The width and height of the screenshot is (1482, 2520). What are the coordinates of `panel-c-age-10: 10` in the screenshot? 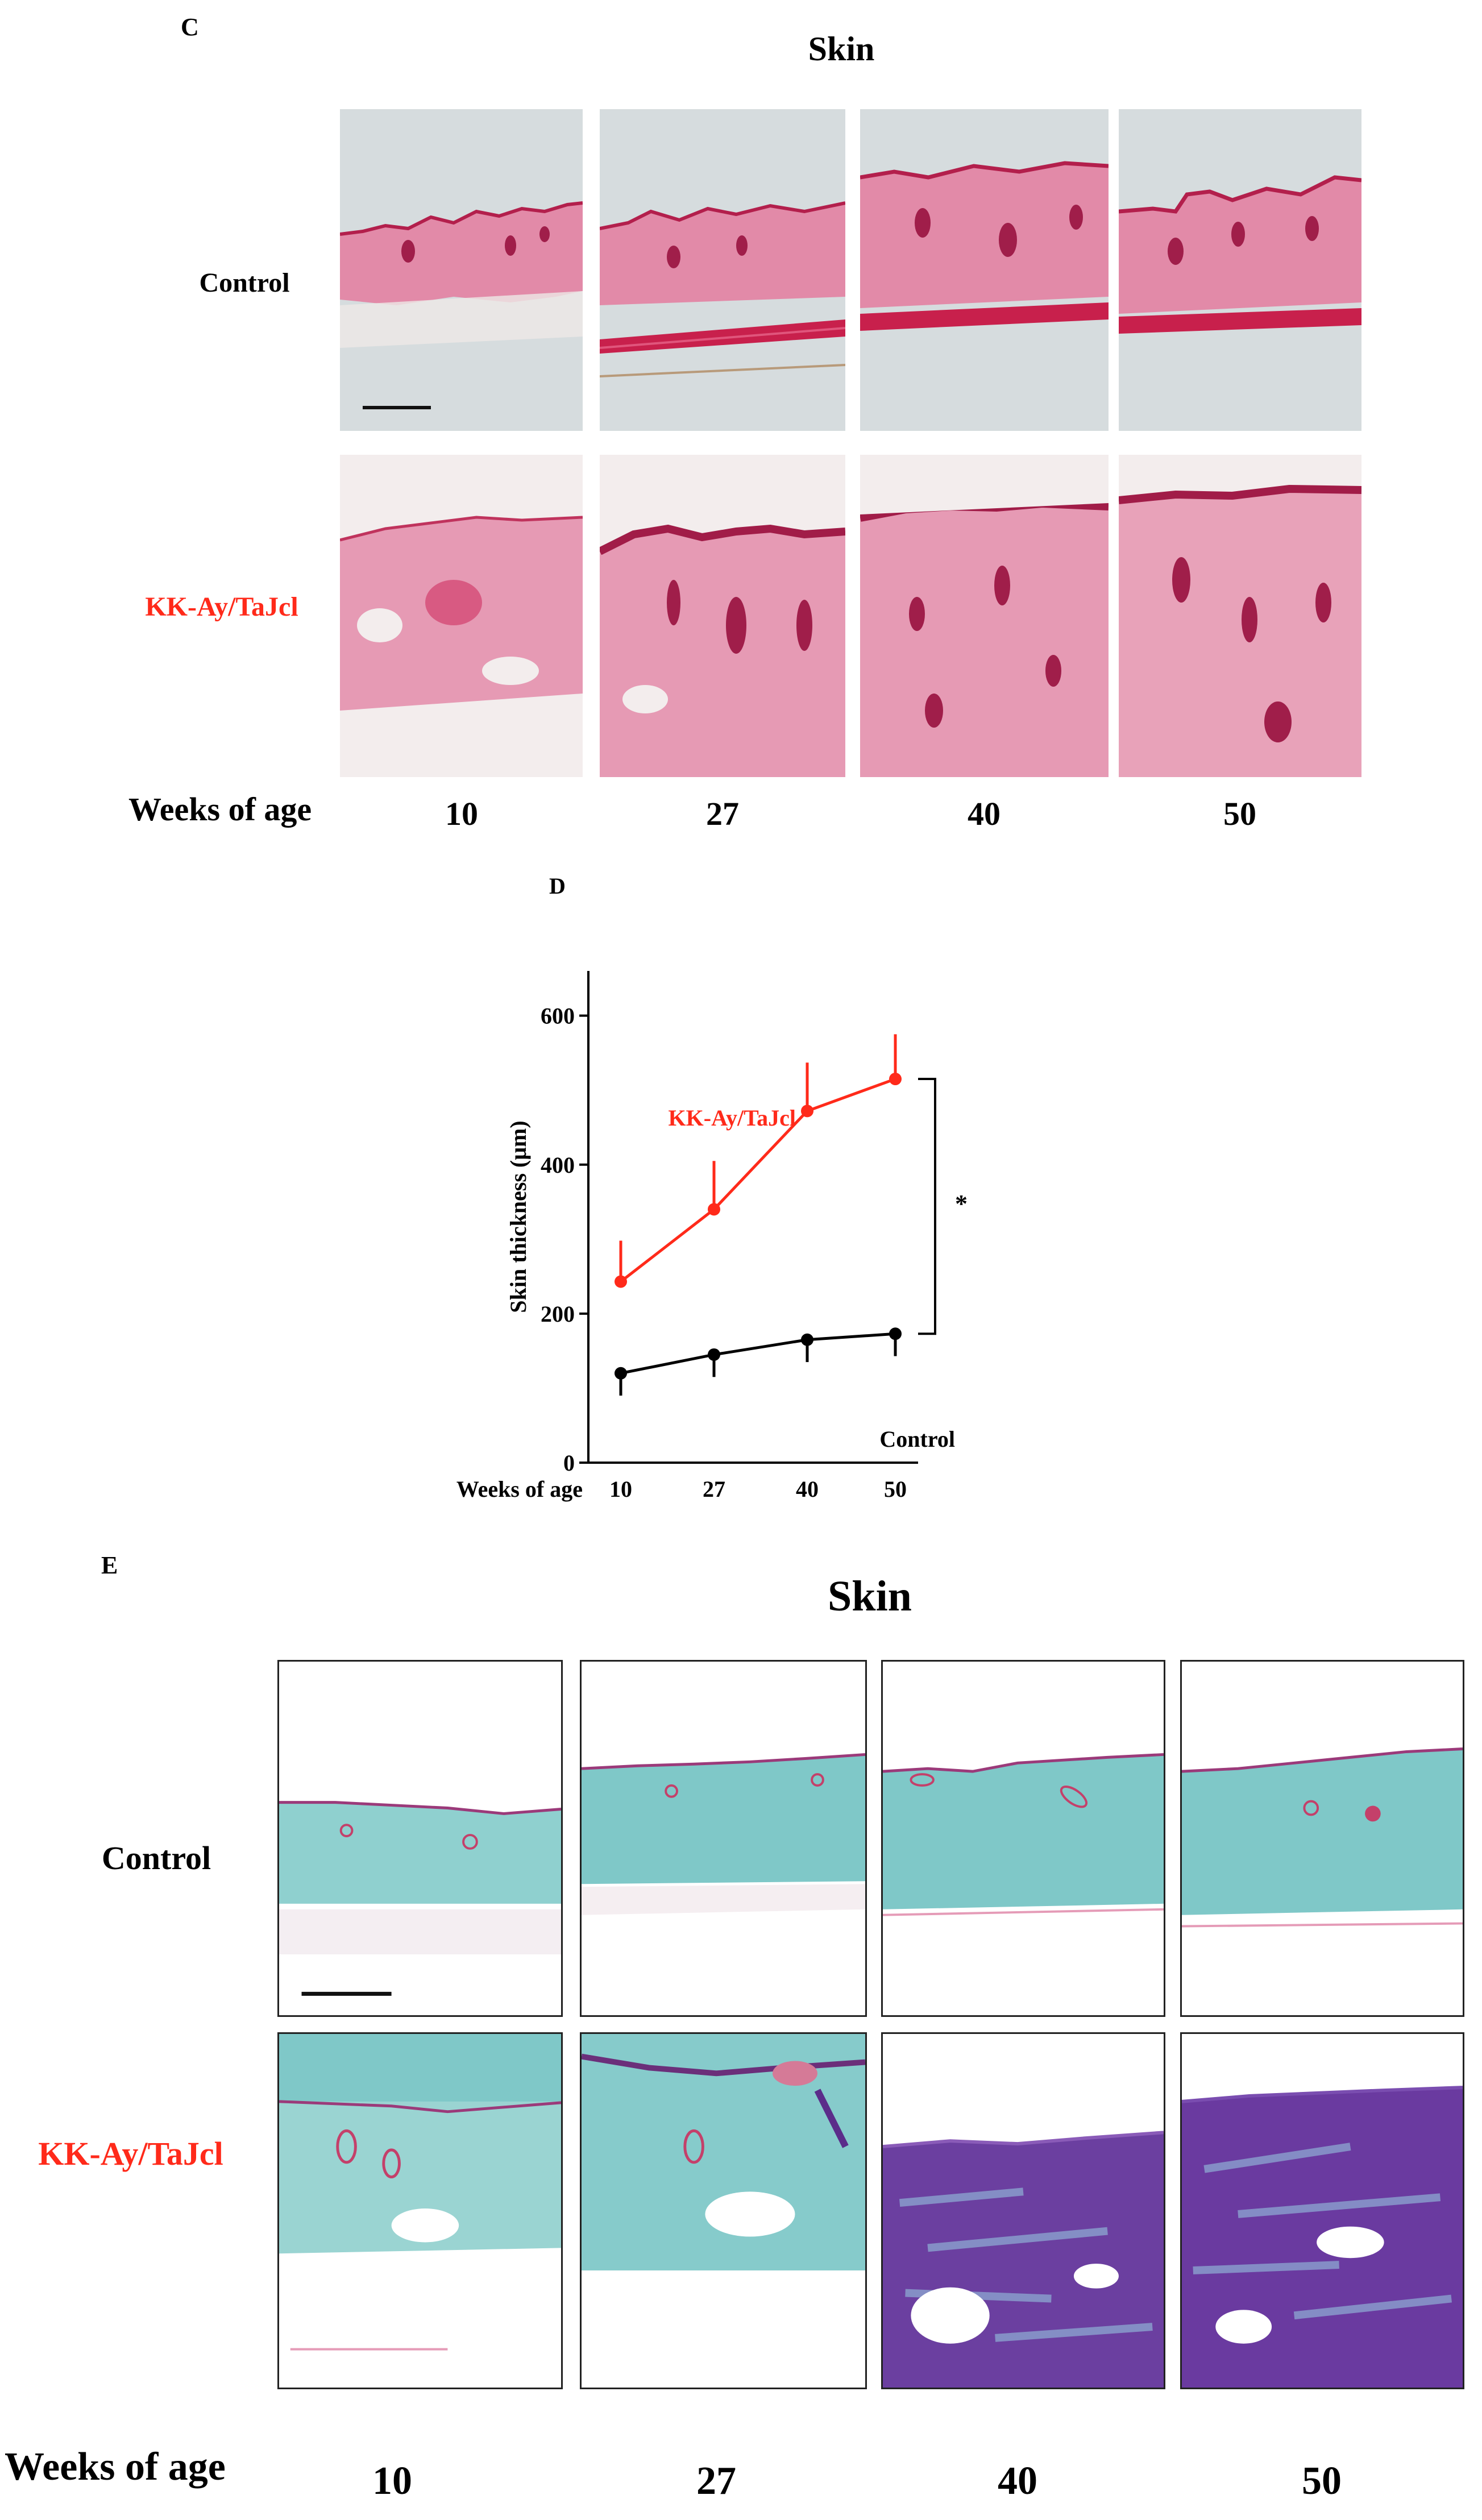 It's located at (461, 813).